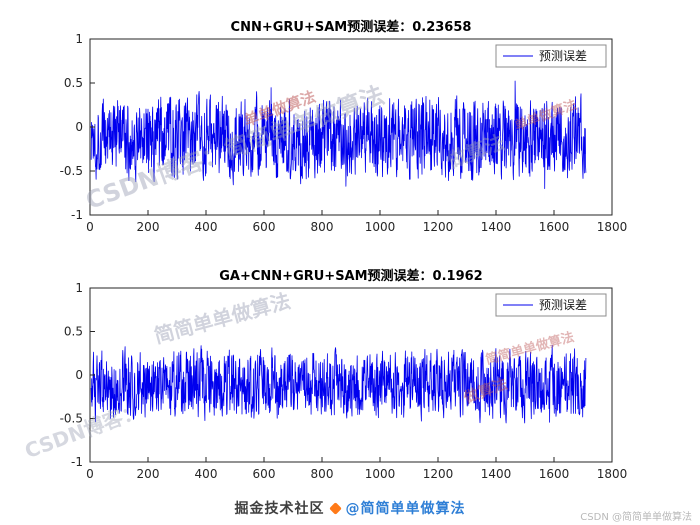 This screenshot has height=525, width=700. Describe the element at coordinates (335, 508) in the screenshot. I see `juejin-logo-icon` at that location.